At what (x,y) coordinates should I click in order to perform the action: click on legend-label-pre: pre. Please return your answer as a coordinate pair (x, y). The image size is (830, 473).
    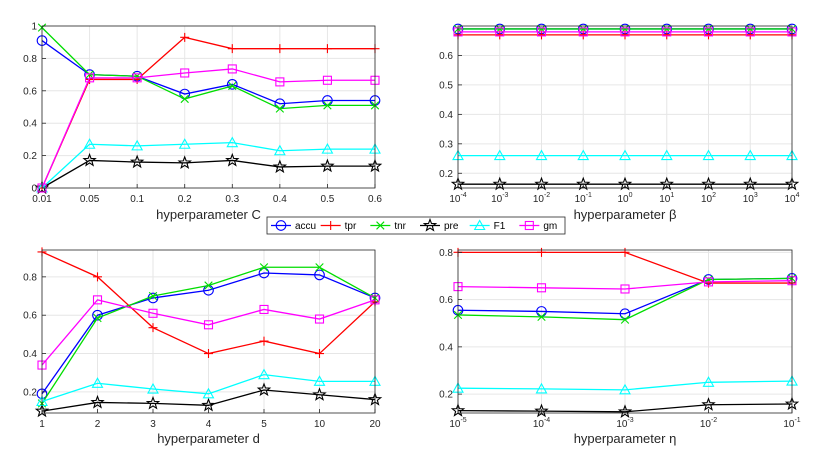
    Looking at the image, I should click on (451, 226).